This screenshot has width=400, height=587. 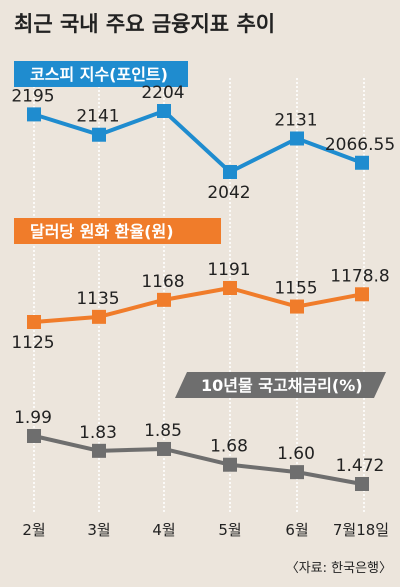 I want to click on kospi-header, so click(x=101, y=74).